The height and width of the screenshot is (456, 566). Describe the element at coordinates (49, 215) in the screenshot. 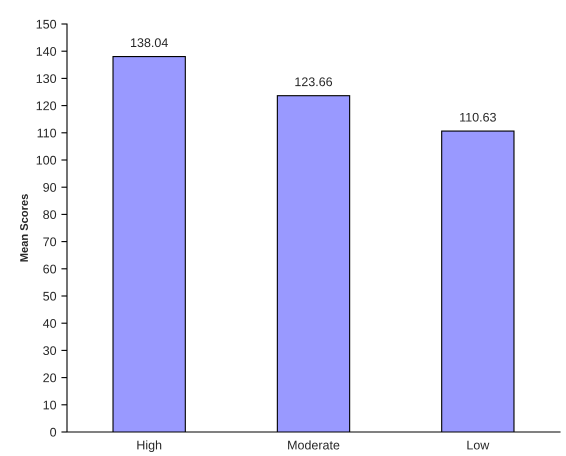

I see `y-tick-label: 80` at that location.